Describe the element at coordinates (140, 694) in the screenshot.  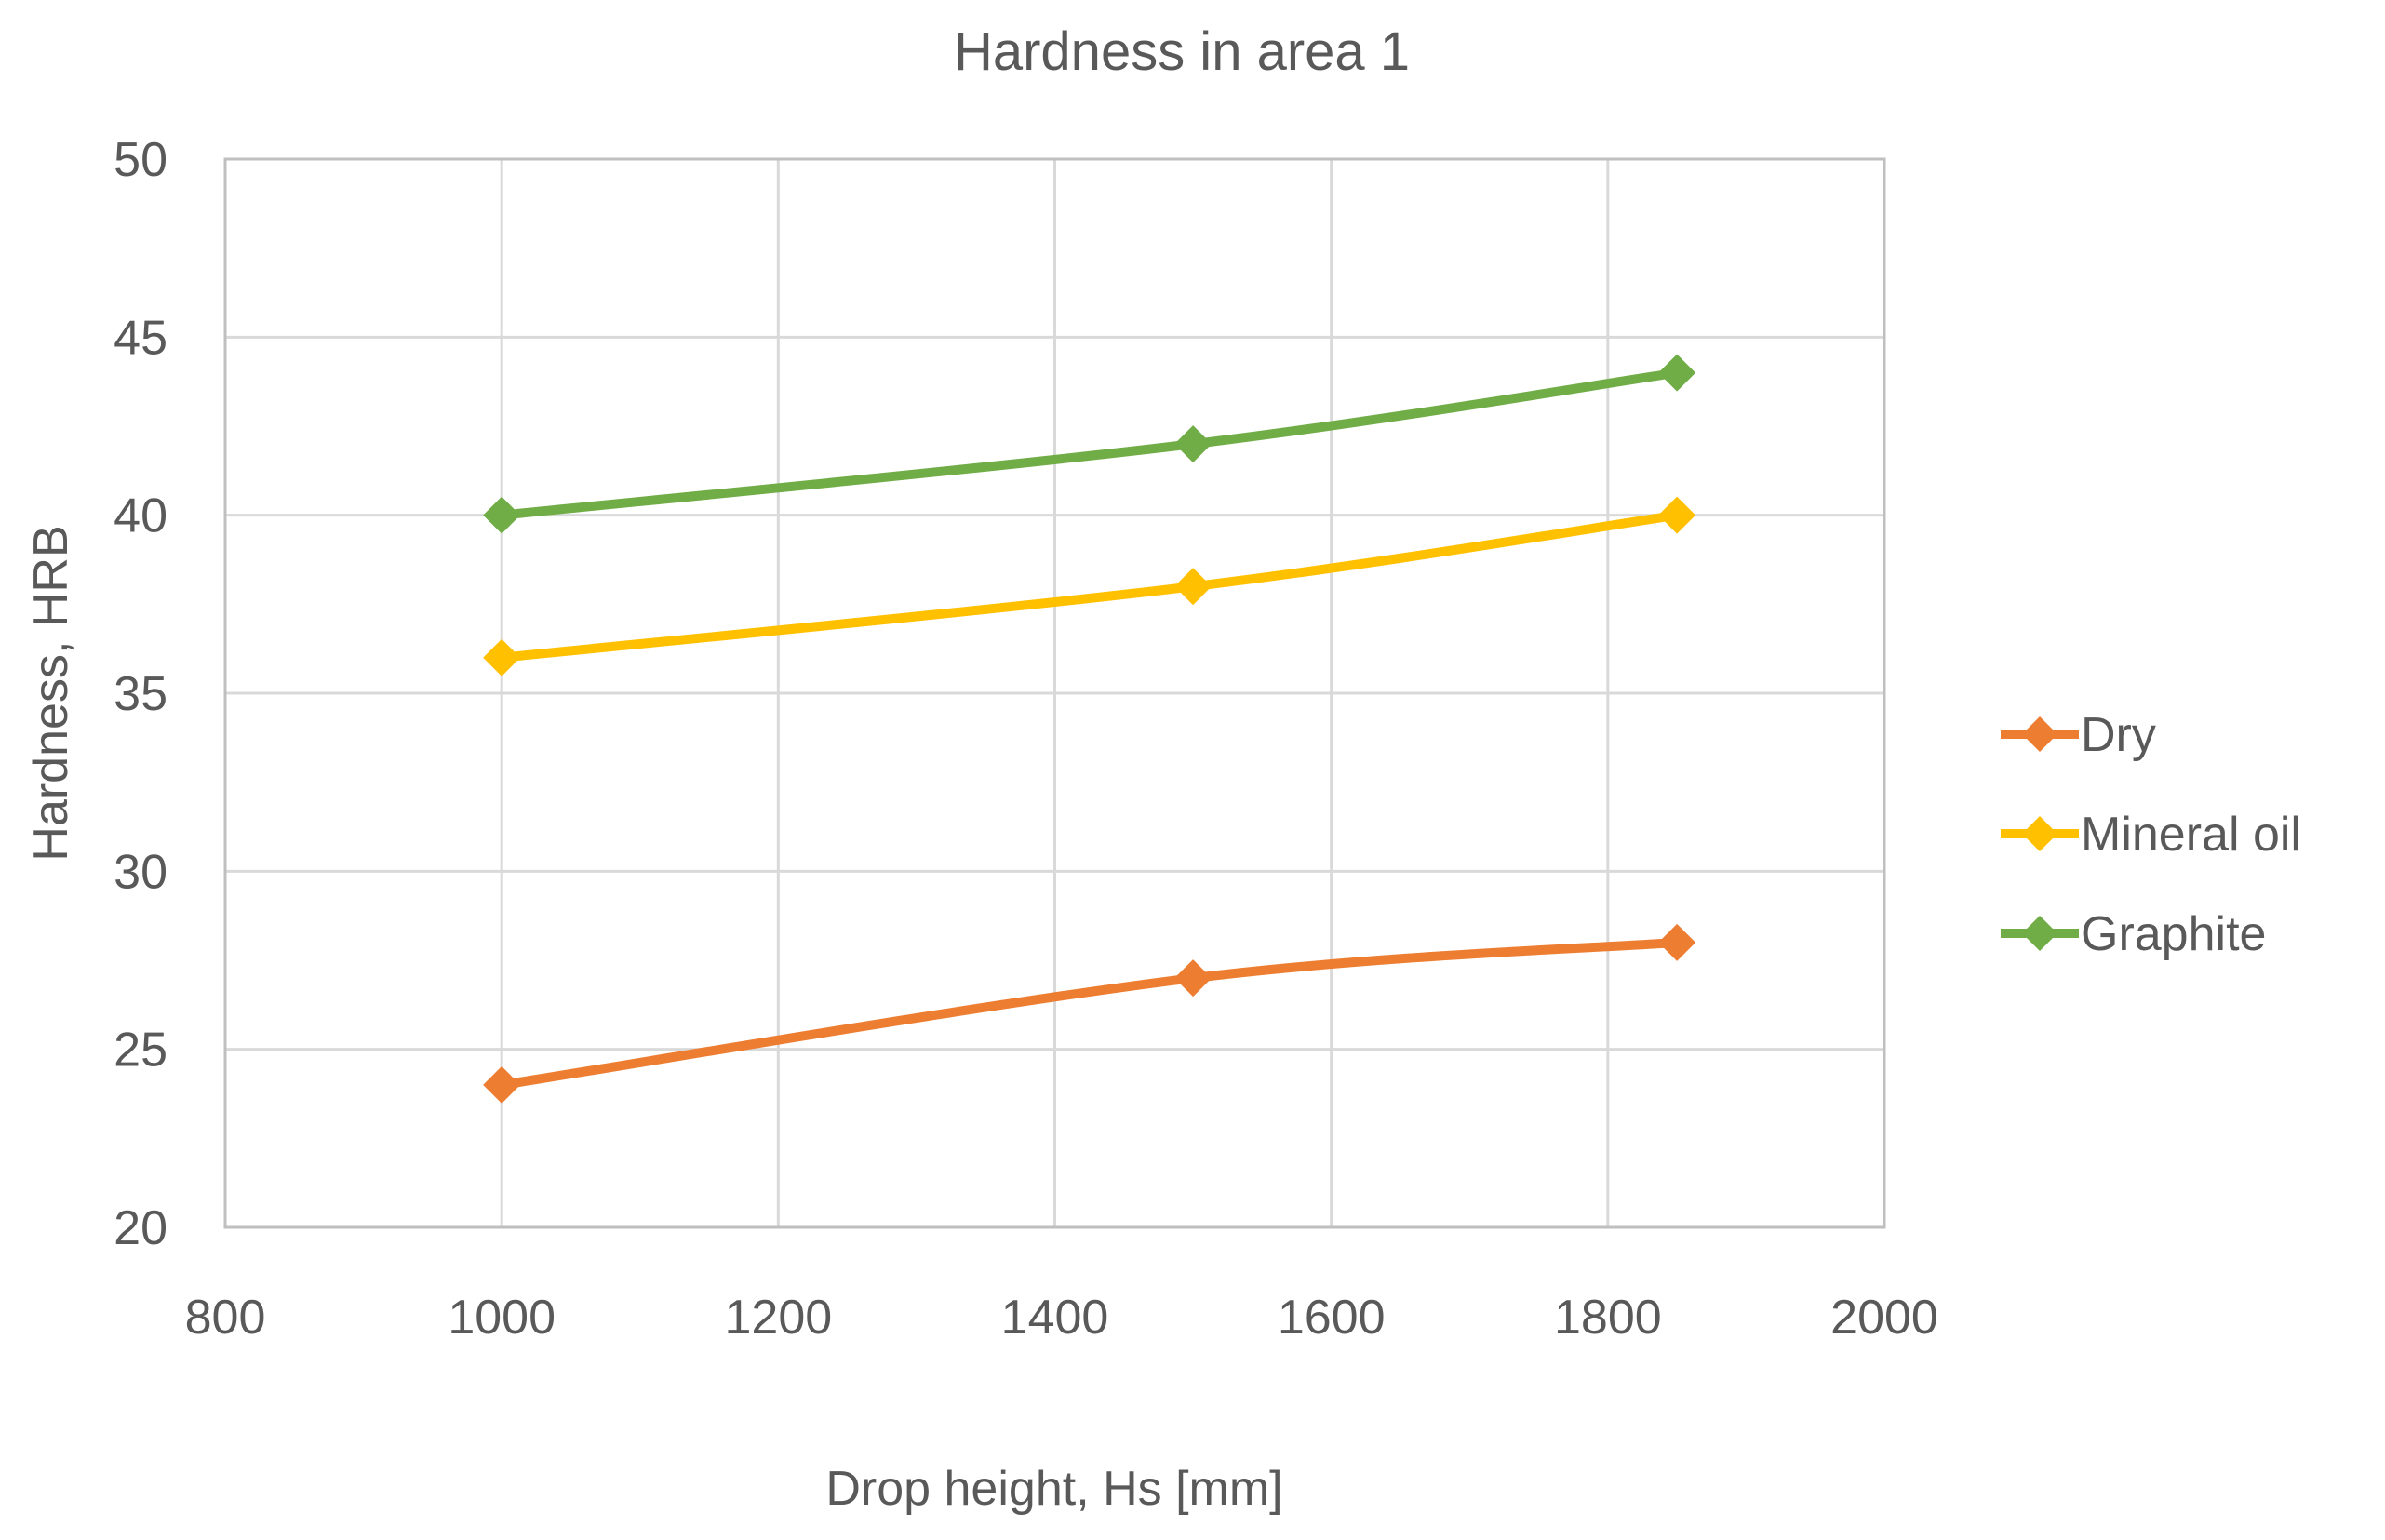
I see `y-tick-label: 35` at that location.